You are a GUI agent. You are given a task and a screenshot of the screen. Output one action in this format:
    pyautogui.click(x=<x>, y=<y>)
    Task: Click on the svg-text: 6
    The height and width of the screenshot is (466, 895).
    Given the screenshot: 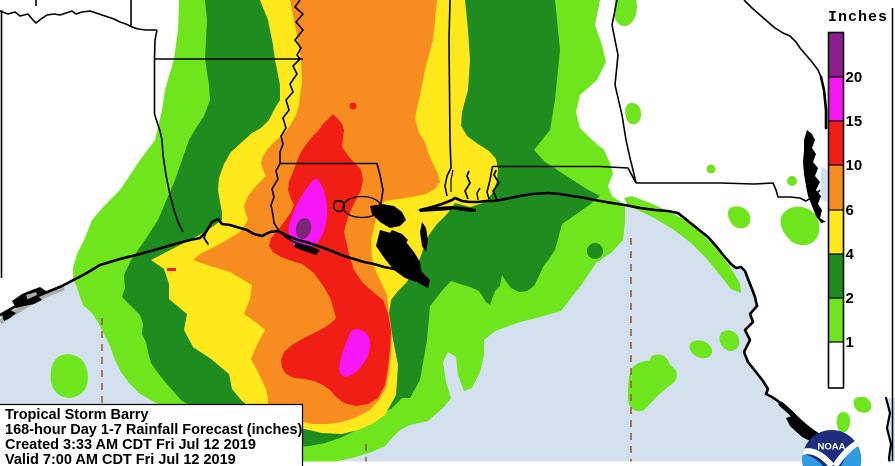 What is the action you would take?
    pyautogui.click(x=850, y=210)
    